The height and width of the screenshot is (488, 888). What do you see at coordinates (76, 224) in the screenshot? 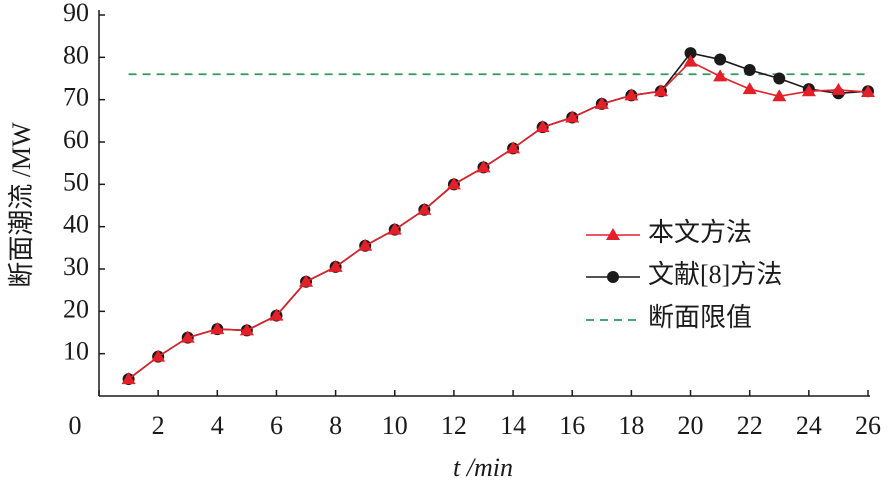
I see `y-tick-label: 40` at bounding box center [76, 224].